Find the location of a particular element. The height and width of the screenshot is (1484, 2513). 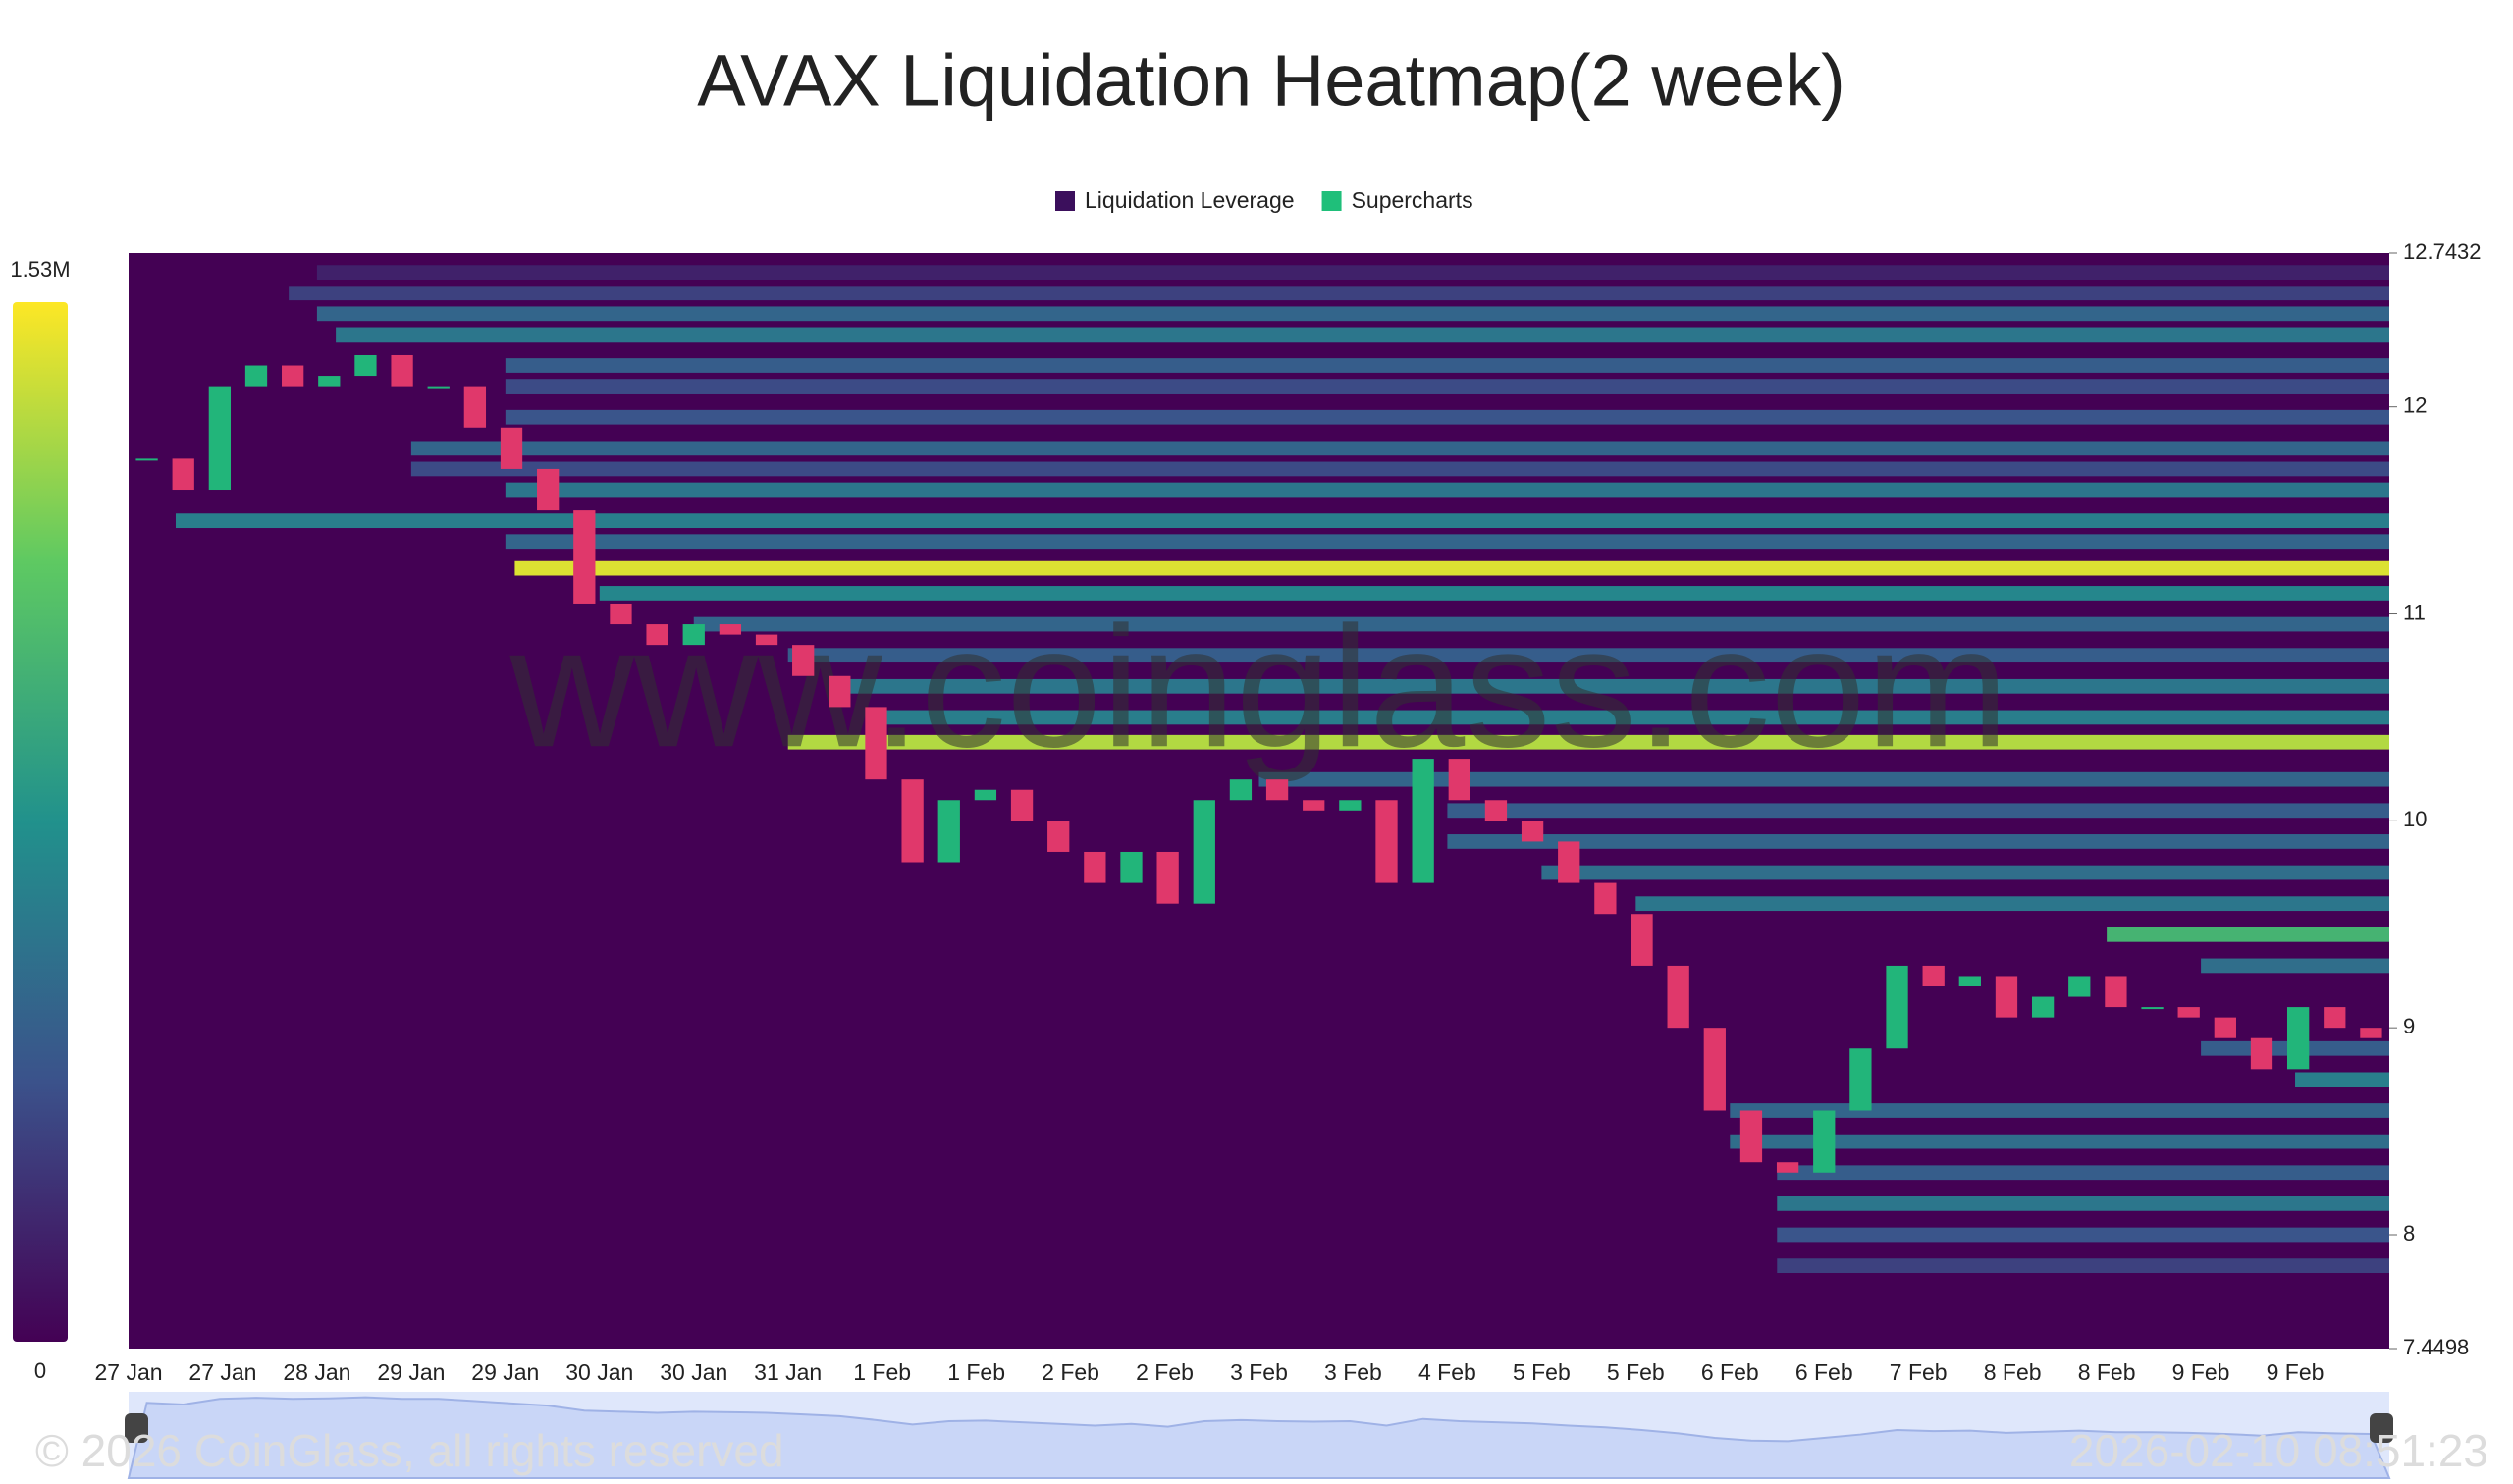

color-bar is located at coordinates (41, 822).